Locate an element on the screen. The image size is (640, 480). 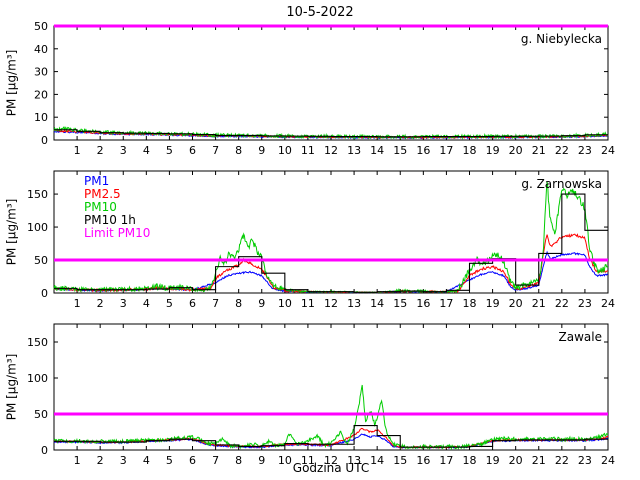
y-axis-label-bottom: PM [µg/m³] is located at coordinates (11, 387).